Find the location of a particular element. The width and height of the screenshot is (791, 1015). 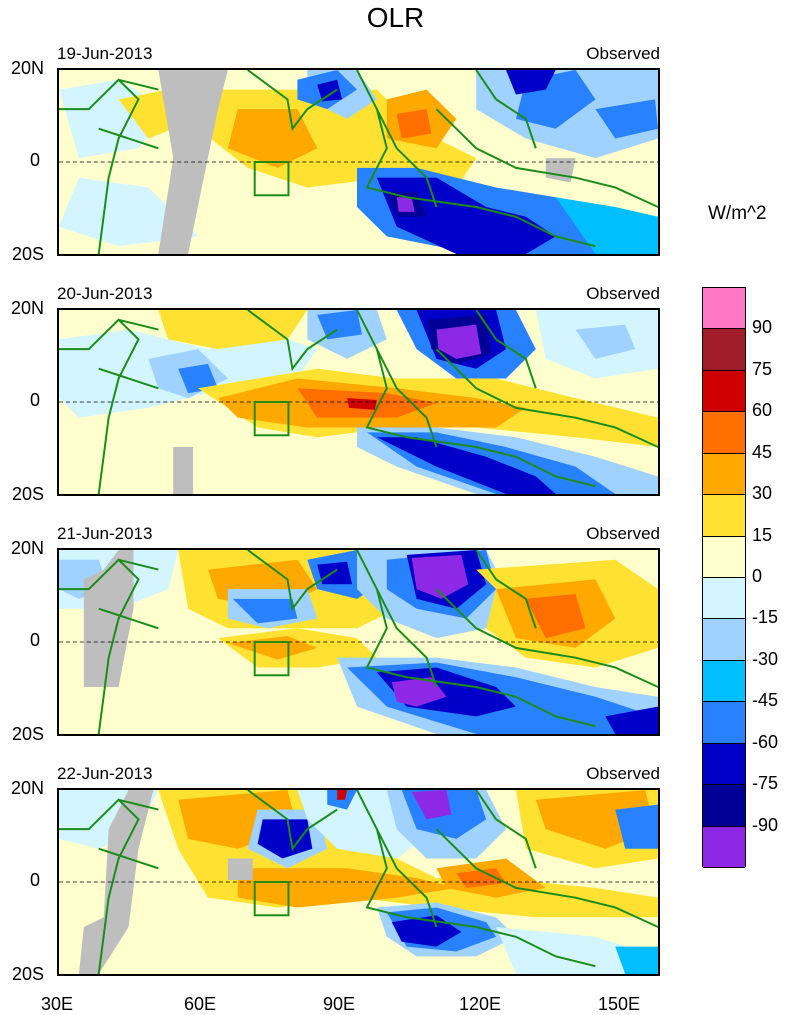

panel-label-3: Observed is located at coordinates (623, 533).